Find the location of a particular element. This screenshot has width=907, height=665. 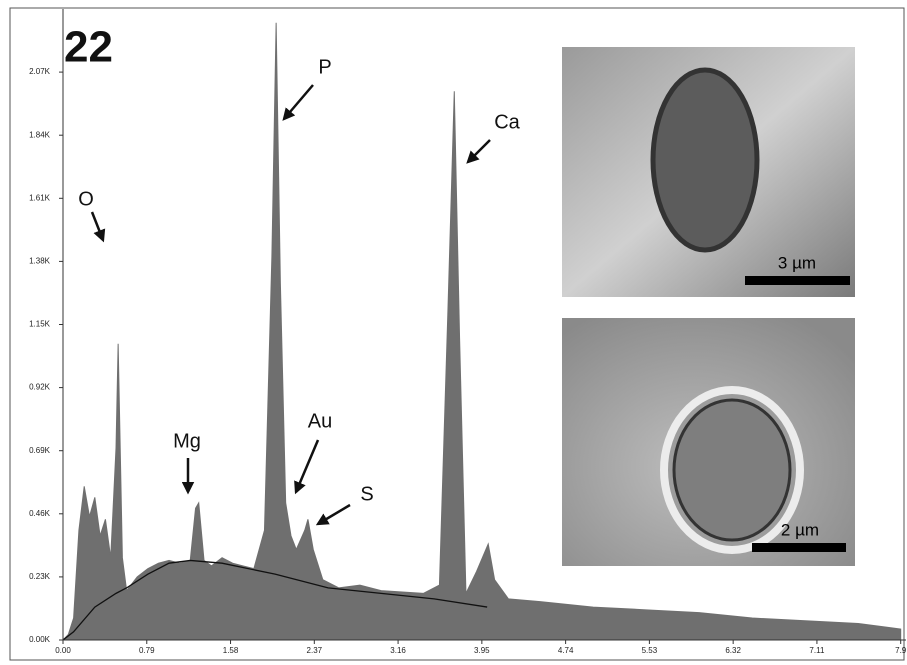

y-tick-label: 1.15K is located at coordinates (40, 324).